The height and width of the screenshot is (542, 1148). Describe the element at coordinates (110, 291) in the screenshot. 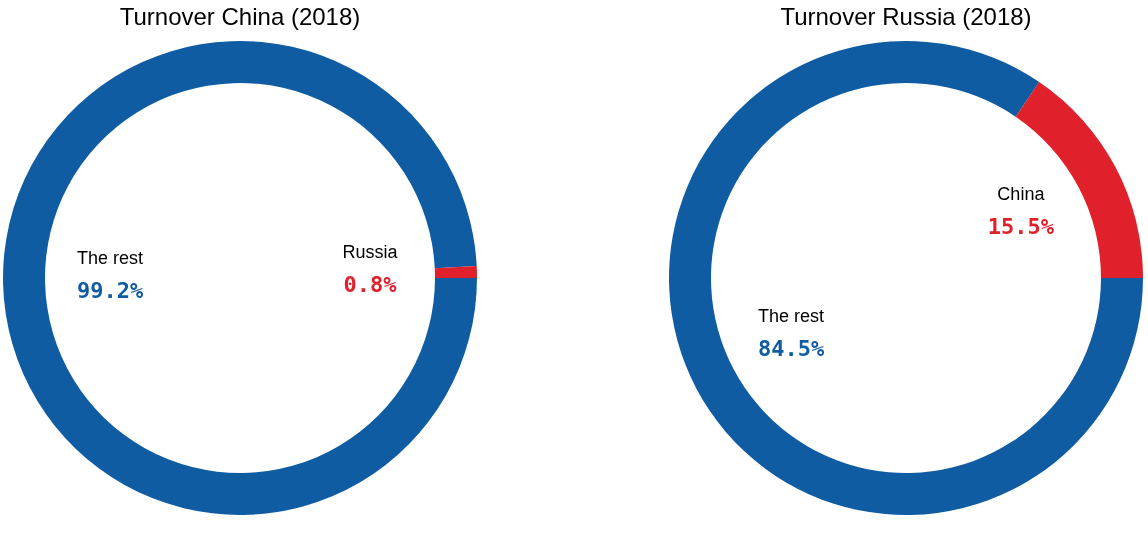

I see `data-label: 99.2%` at that location.